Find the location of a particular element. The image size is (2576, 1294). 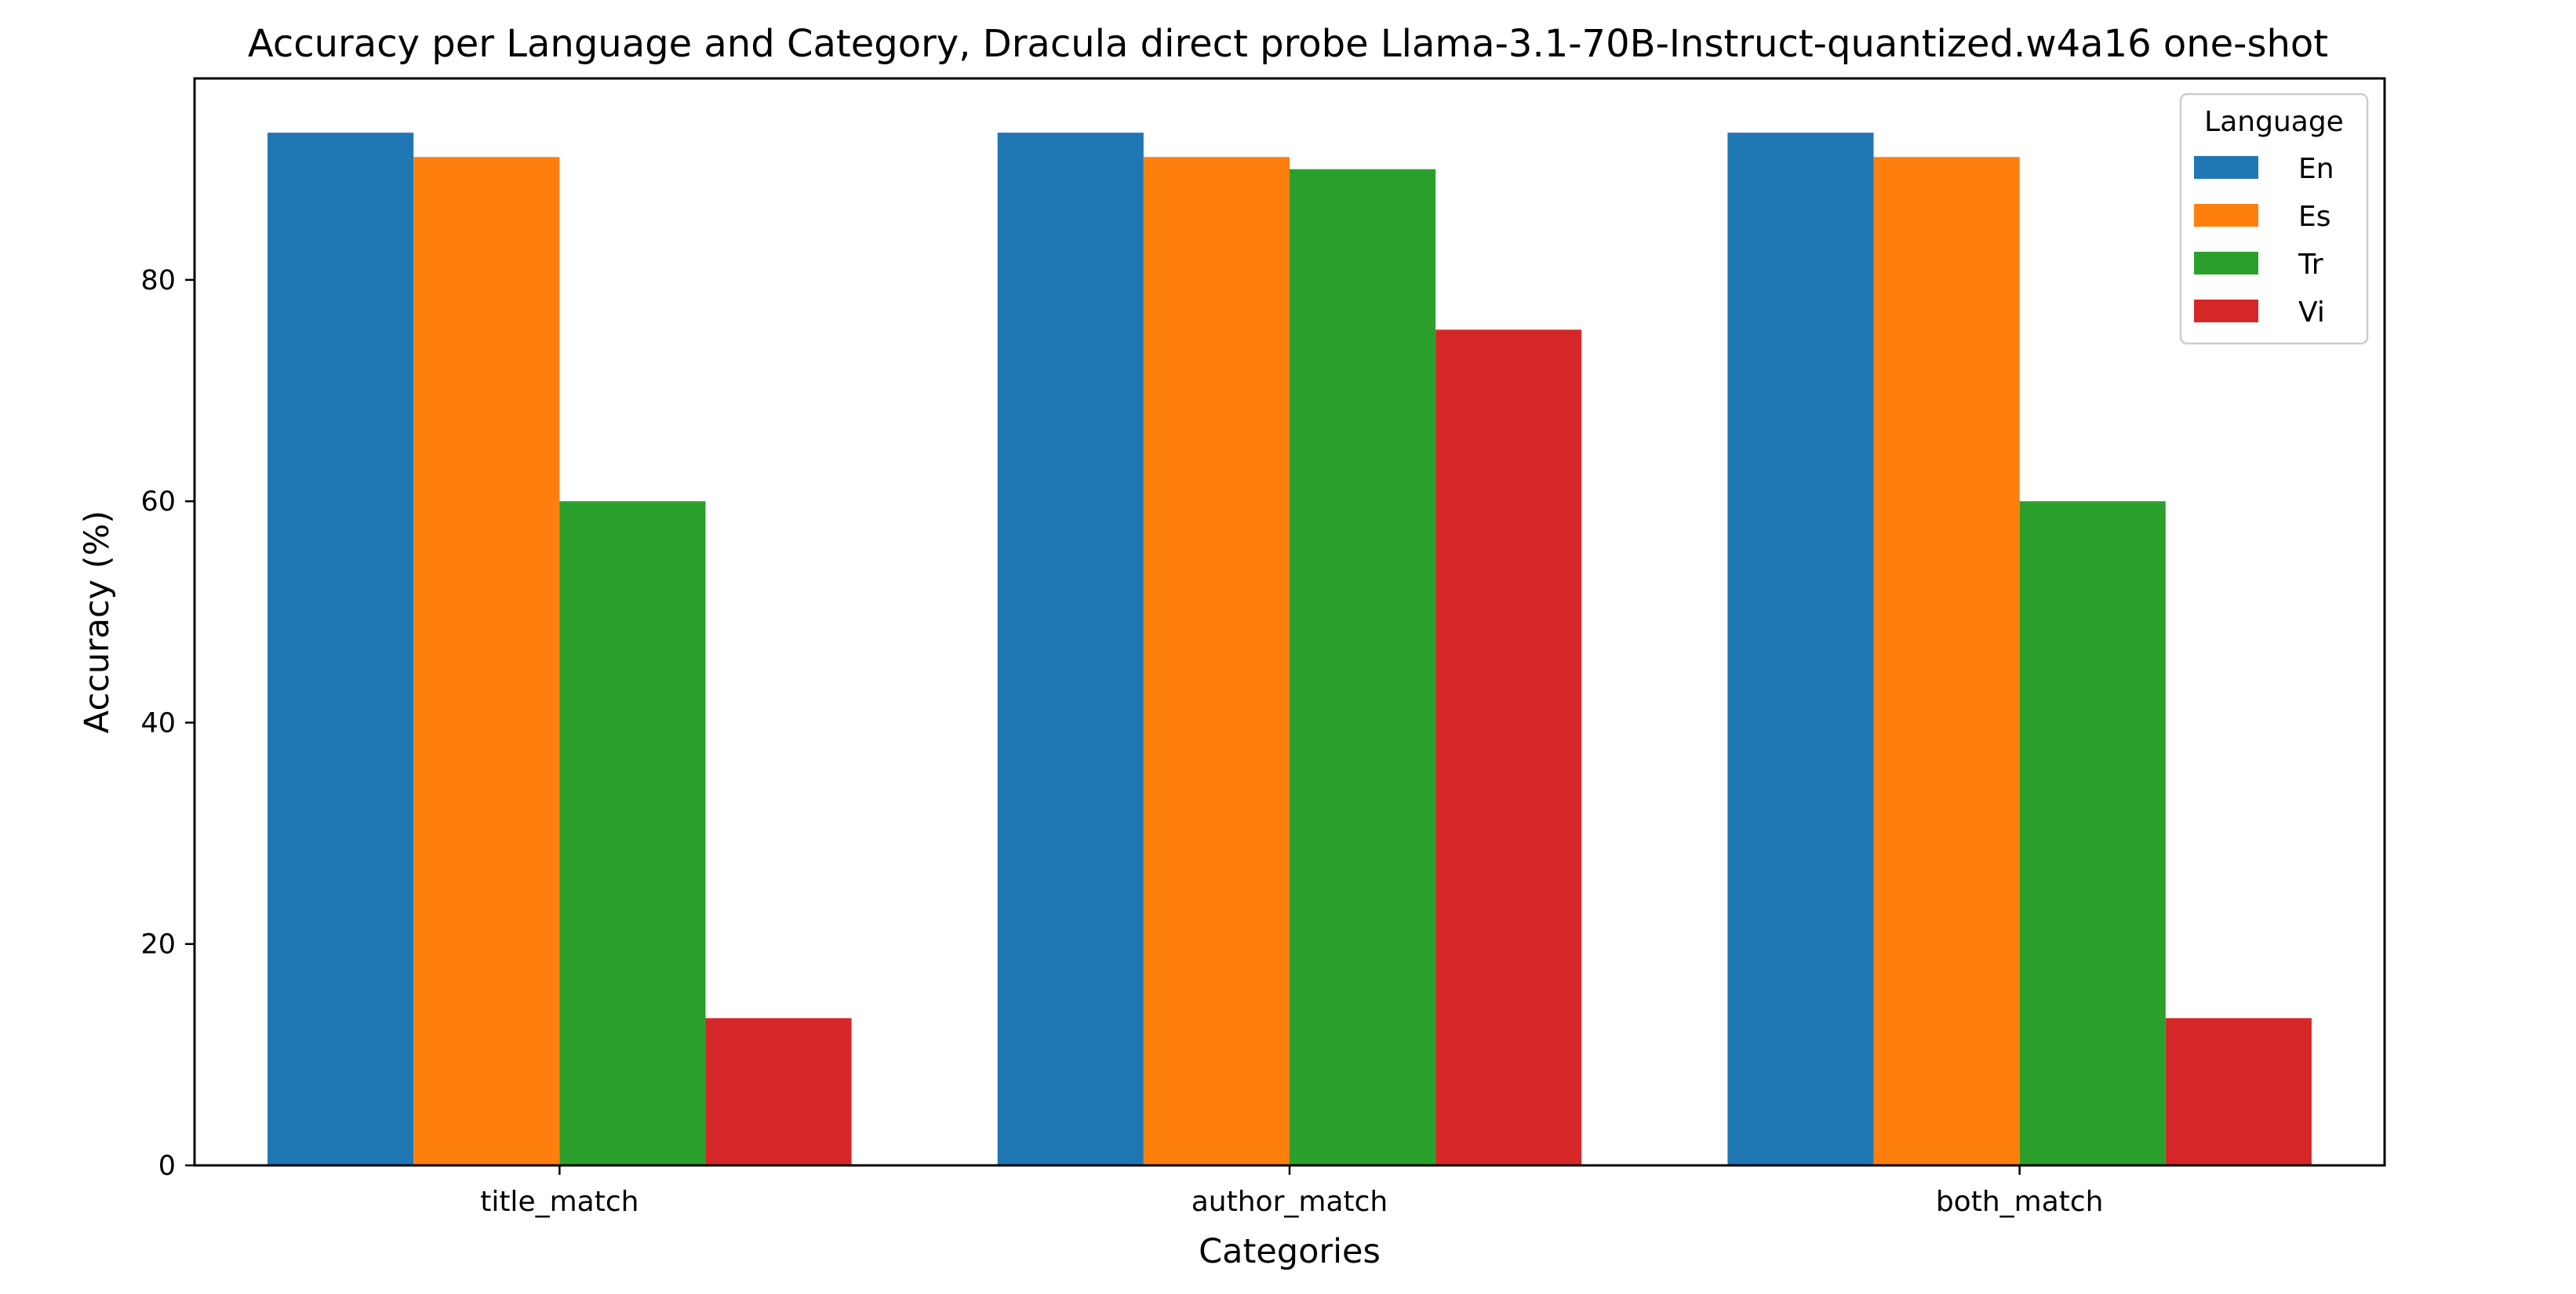

y-tick-label: 40 is located at coordinates (158, 723).